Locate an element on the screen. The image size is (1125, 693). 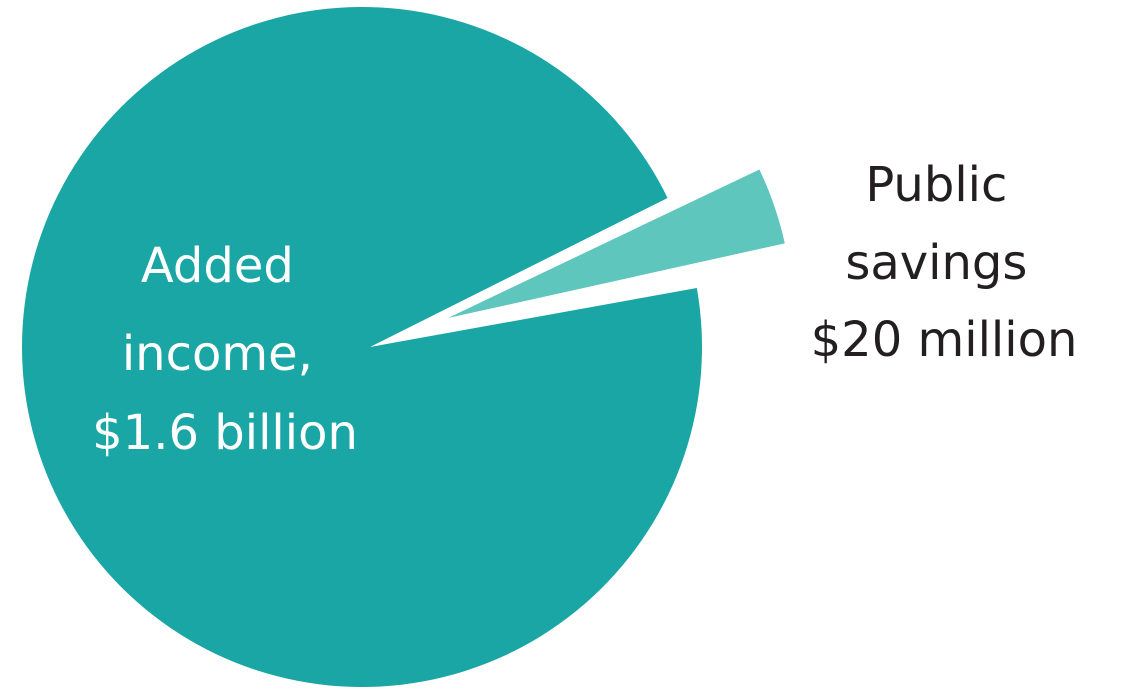
slice-label-added-income: Added income, $1.6 billion is located at coordinates (225, 349).